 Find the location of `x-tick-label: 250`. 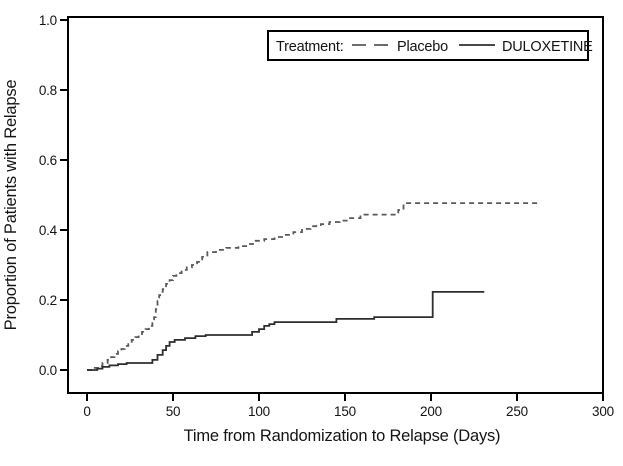

x-tick-label: 250 is located at coordinates (517, 411).